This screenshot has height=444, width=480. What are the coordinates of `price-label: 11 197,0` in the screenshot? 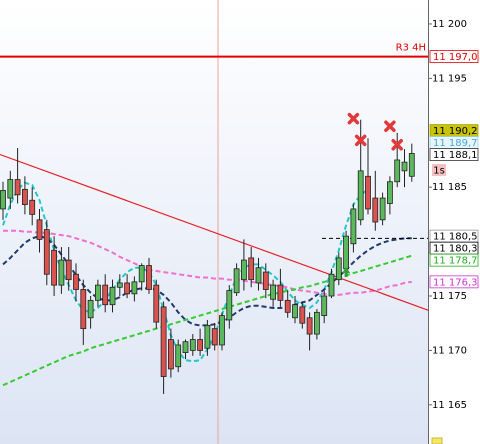 It's located at (455, 57).